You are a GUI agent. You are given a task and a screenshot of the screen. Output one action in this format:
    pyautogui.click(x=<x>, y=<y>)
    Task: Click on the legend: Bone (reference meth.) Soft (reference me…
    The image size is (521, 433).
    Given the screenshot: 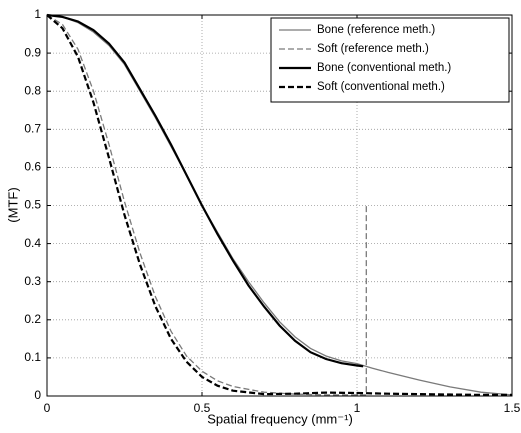 What is the action you would take?
    pyautogui.click(x=390, y=60)
    